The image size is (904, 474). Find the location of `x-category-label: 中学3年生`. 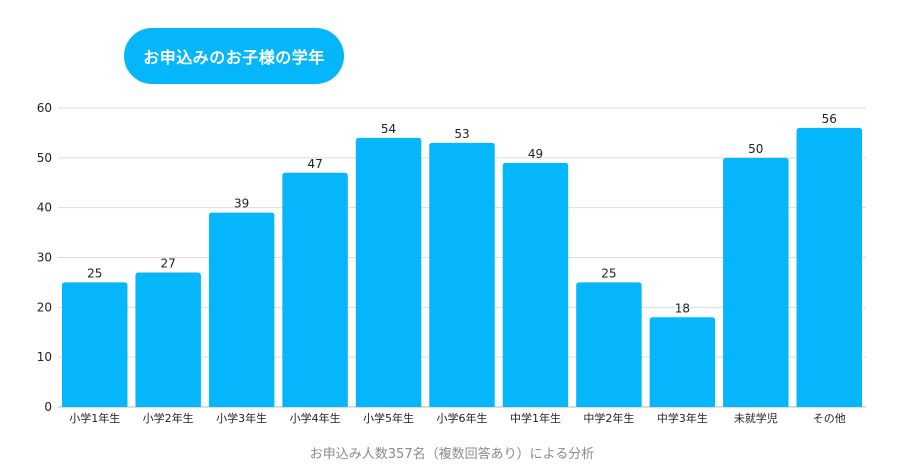

x-category-label: 中学3年生 is located at coordinates (682, 418).